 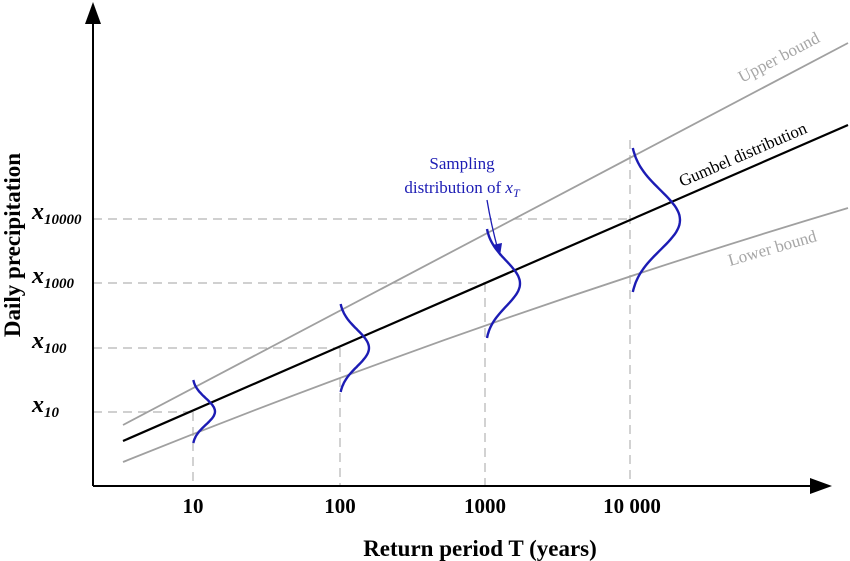 What do you see at coordinates (462, 189) in the screenshot?
I see `sampling-label-line2: distribution of xT` at bounding box center [462, 189].